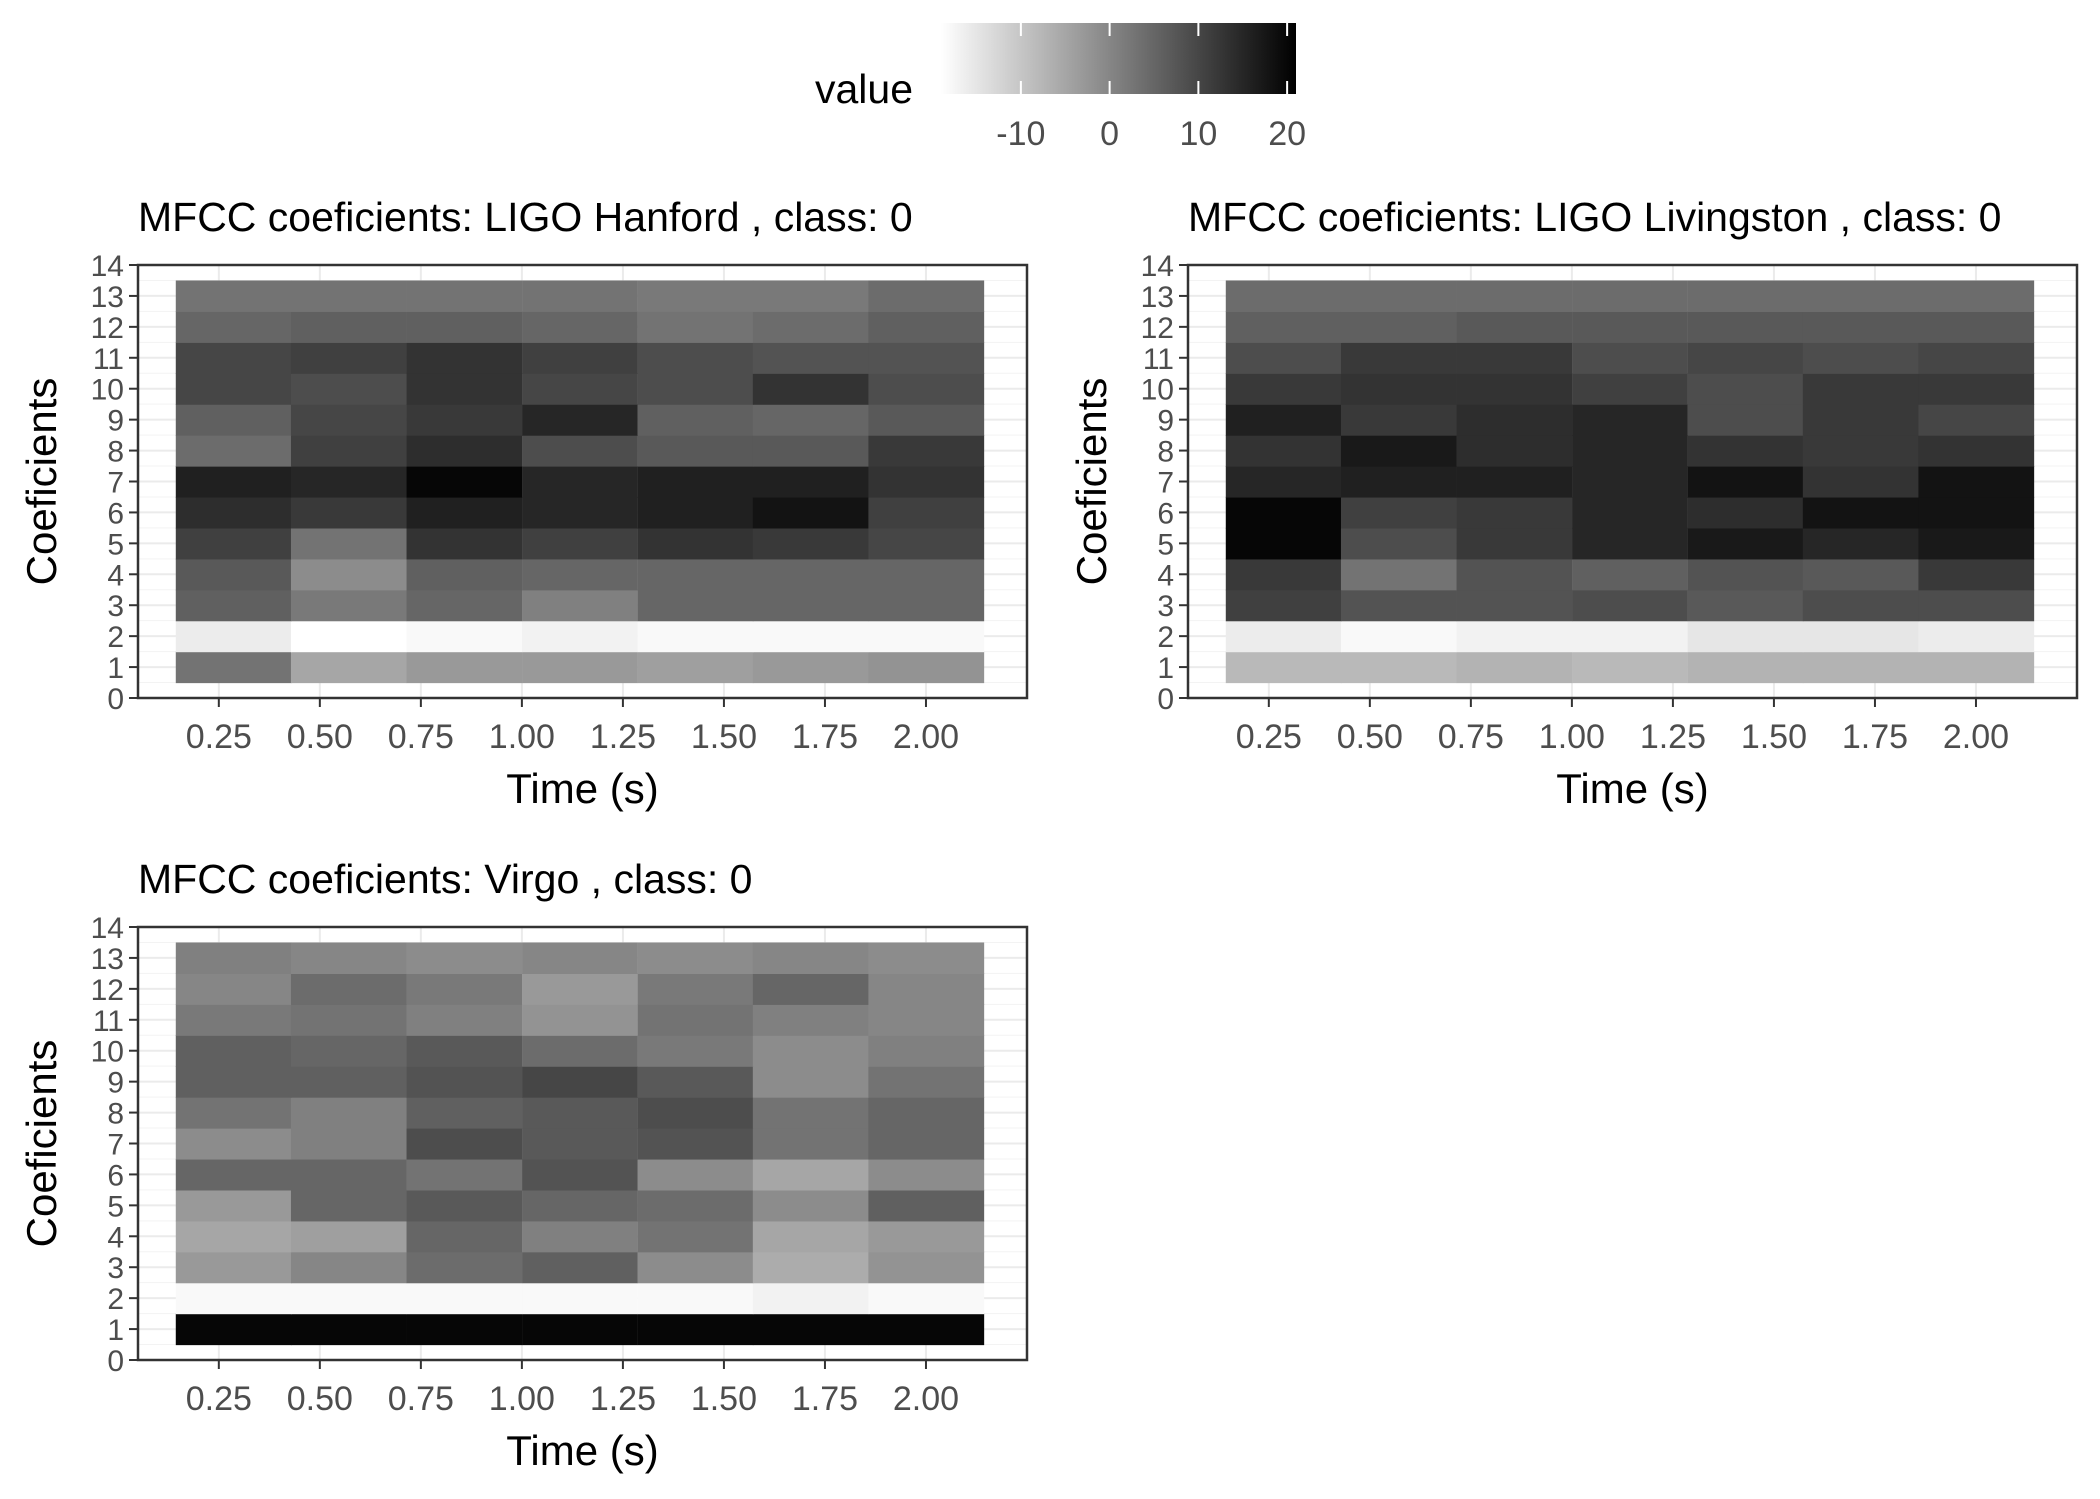 The height and width of the screenshot is (1499, 2100). Describe the element at coordinates (1060, 88) in the screenshot. I see `color-legend: value -10 0 10 20` at that location.